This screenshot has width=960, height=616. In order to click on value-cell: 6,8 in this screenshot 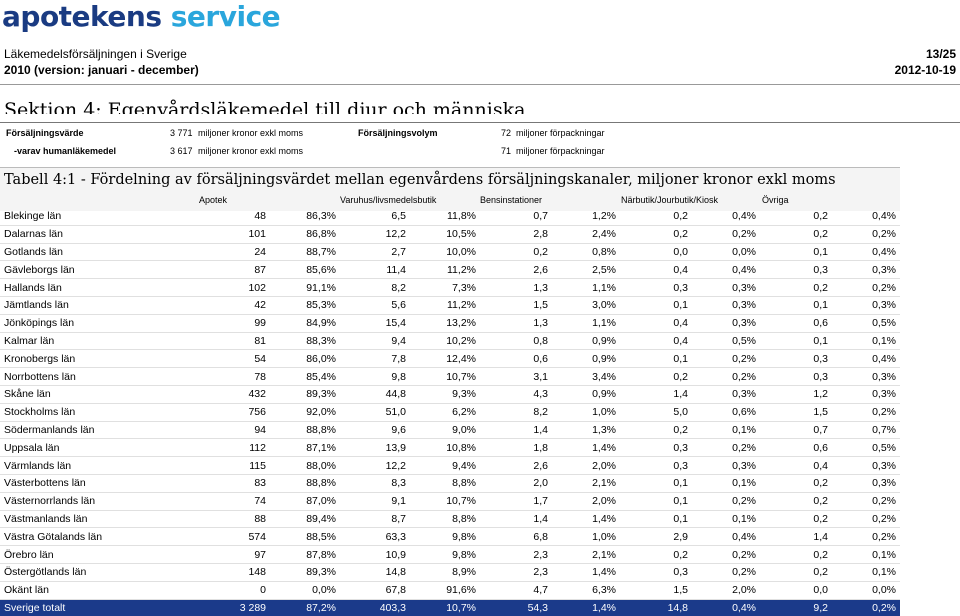, I will do `click(516, 537)`.